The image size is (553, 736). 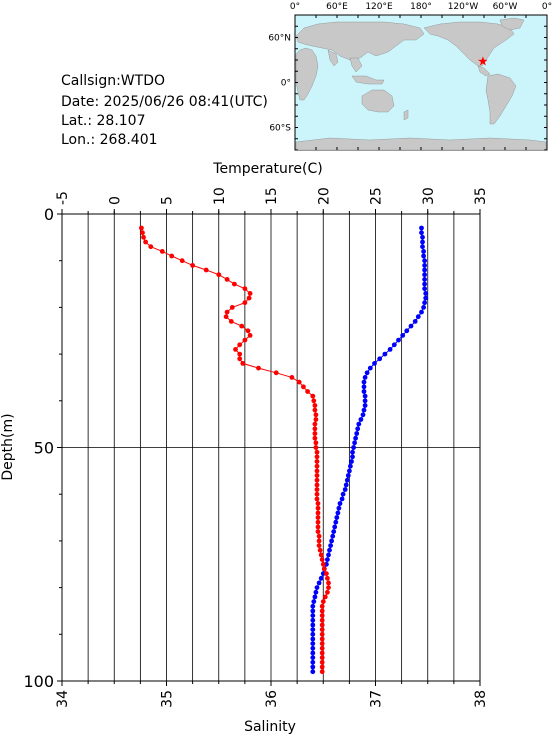 I want to click on location-marker, so click(x=483, y=61).